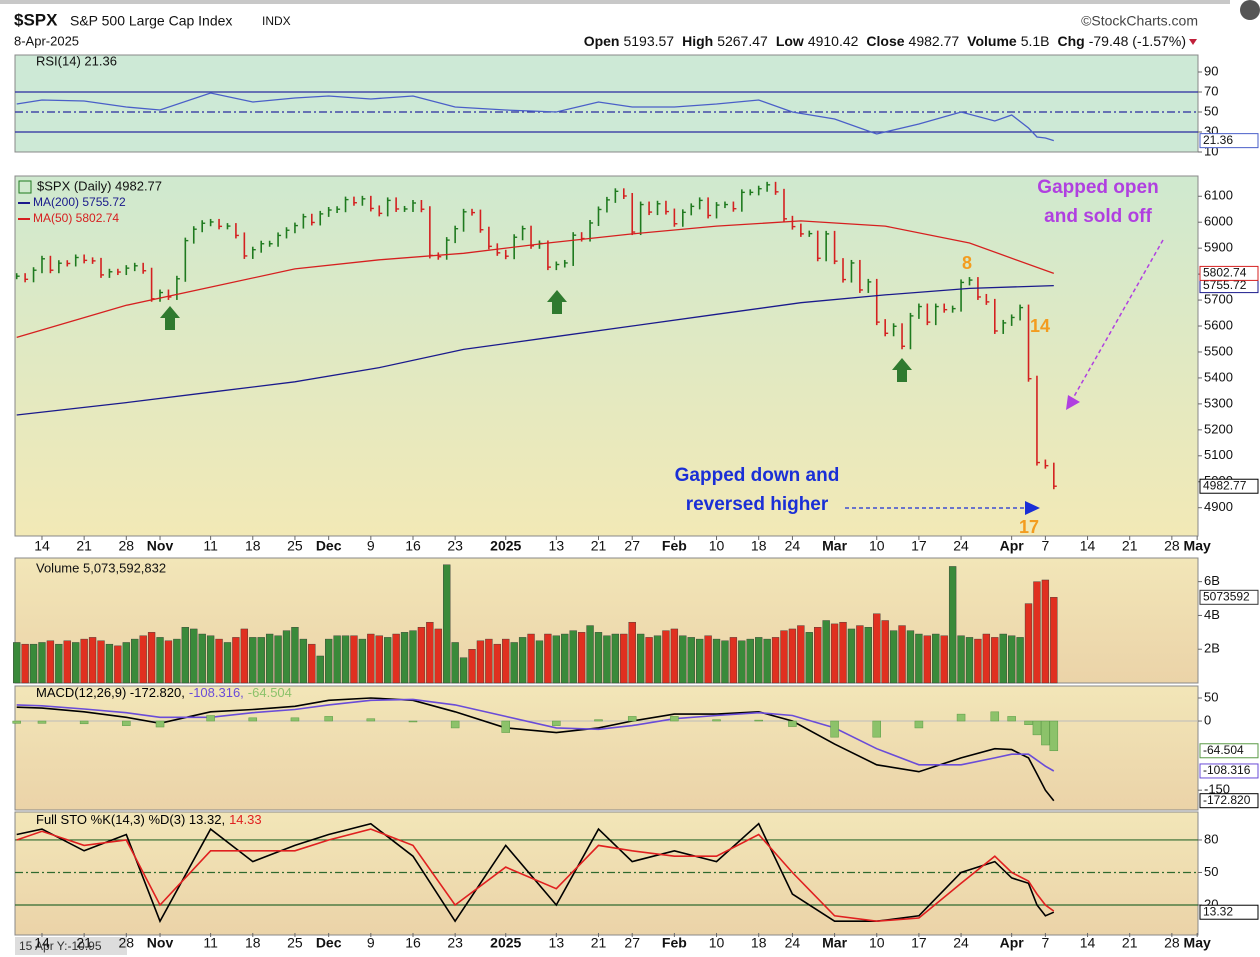 Image resolution: width=1260 pixels, height=957 pixels. I want to click on value-tag-label: 13.32, so click(1218, 911).